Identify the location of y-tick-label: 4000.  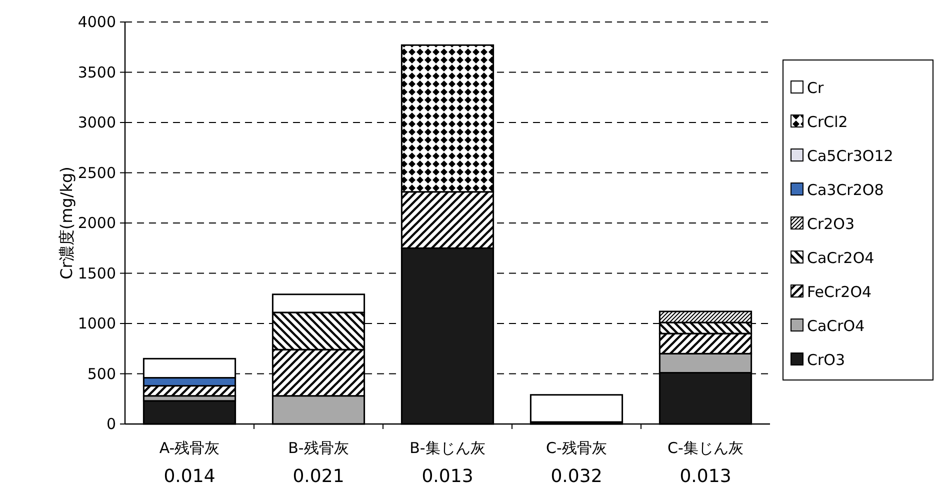
(97, 22).